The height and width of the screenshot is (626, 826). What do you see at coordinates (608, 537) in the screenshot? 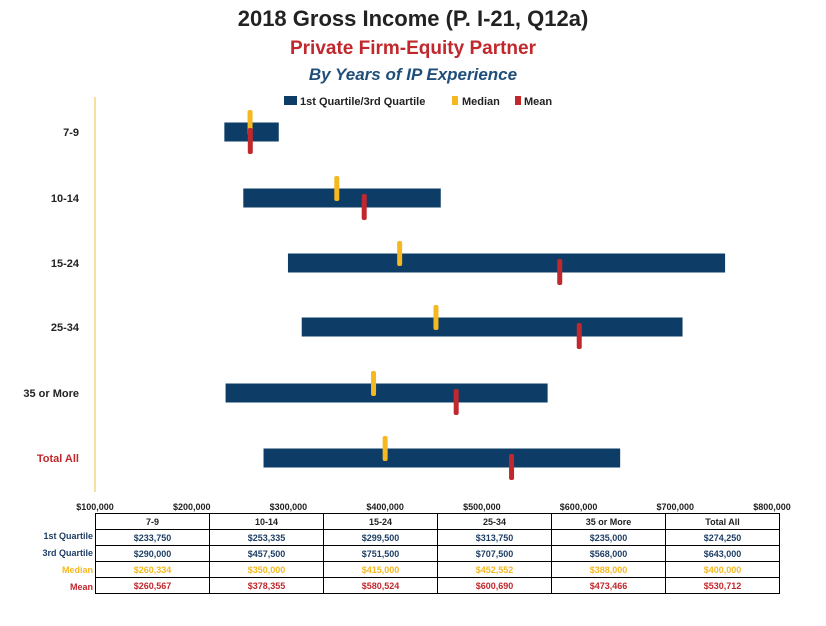
I see `table-cell: $235,000` at bounding box center [608, 537].